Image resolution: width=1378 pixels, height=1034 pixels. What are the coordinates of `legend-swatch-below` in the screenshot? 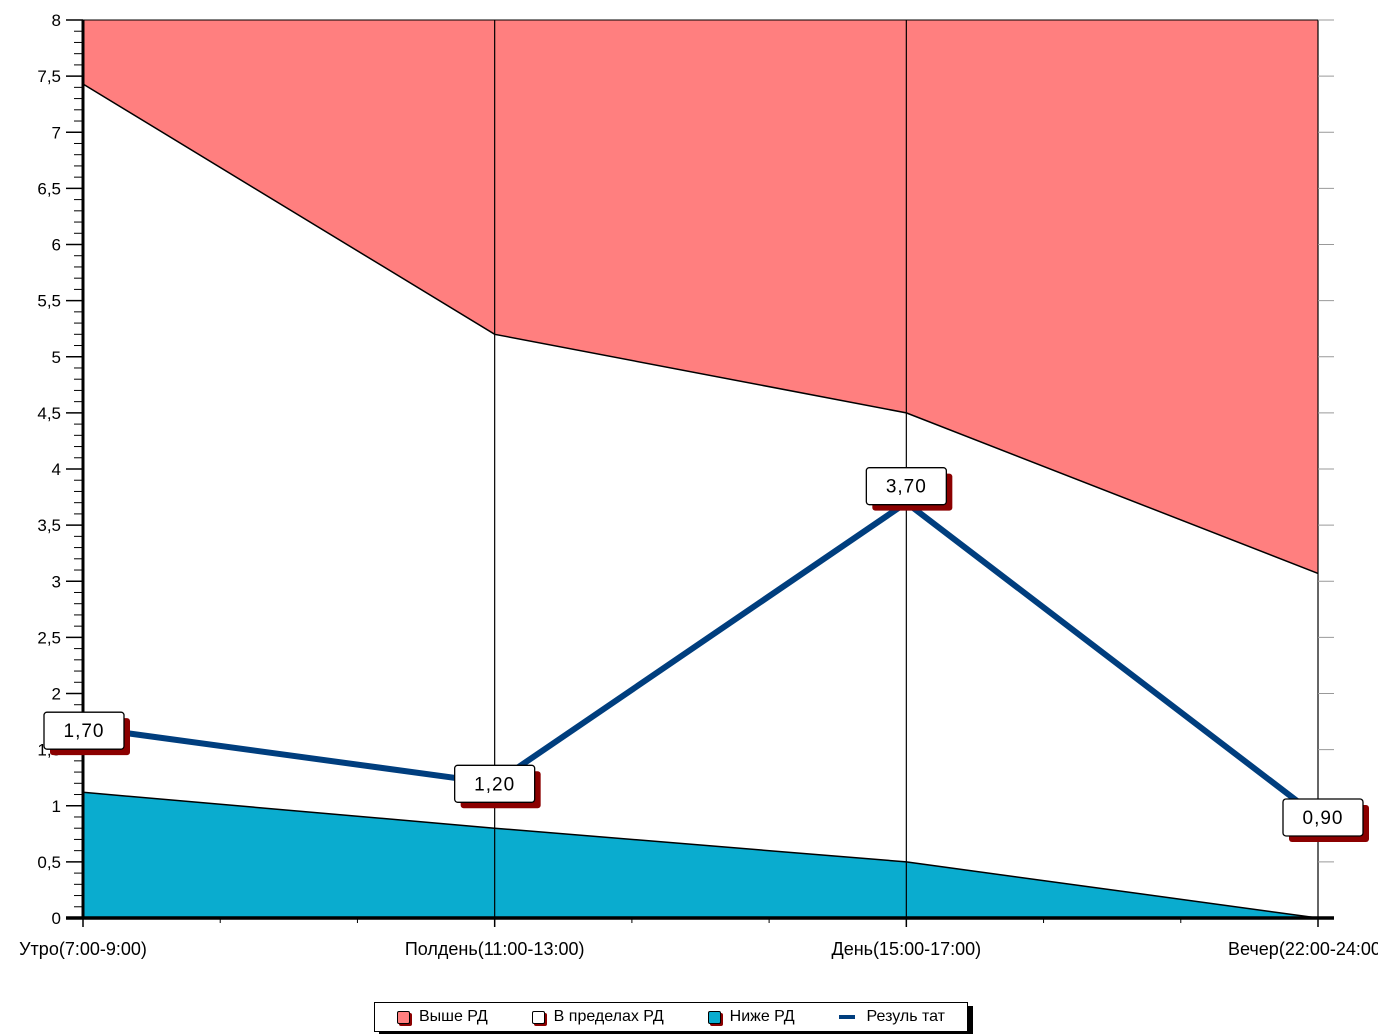 It's located at (714, 1017).